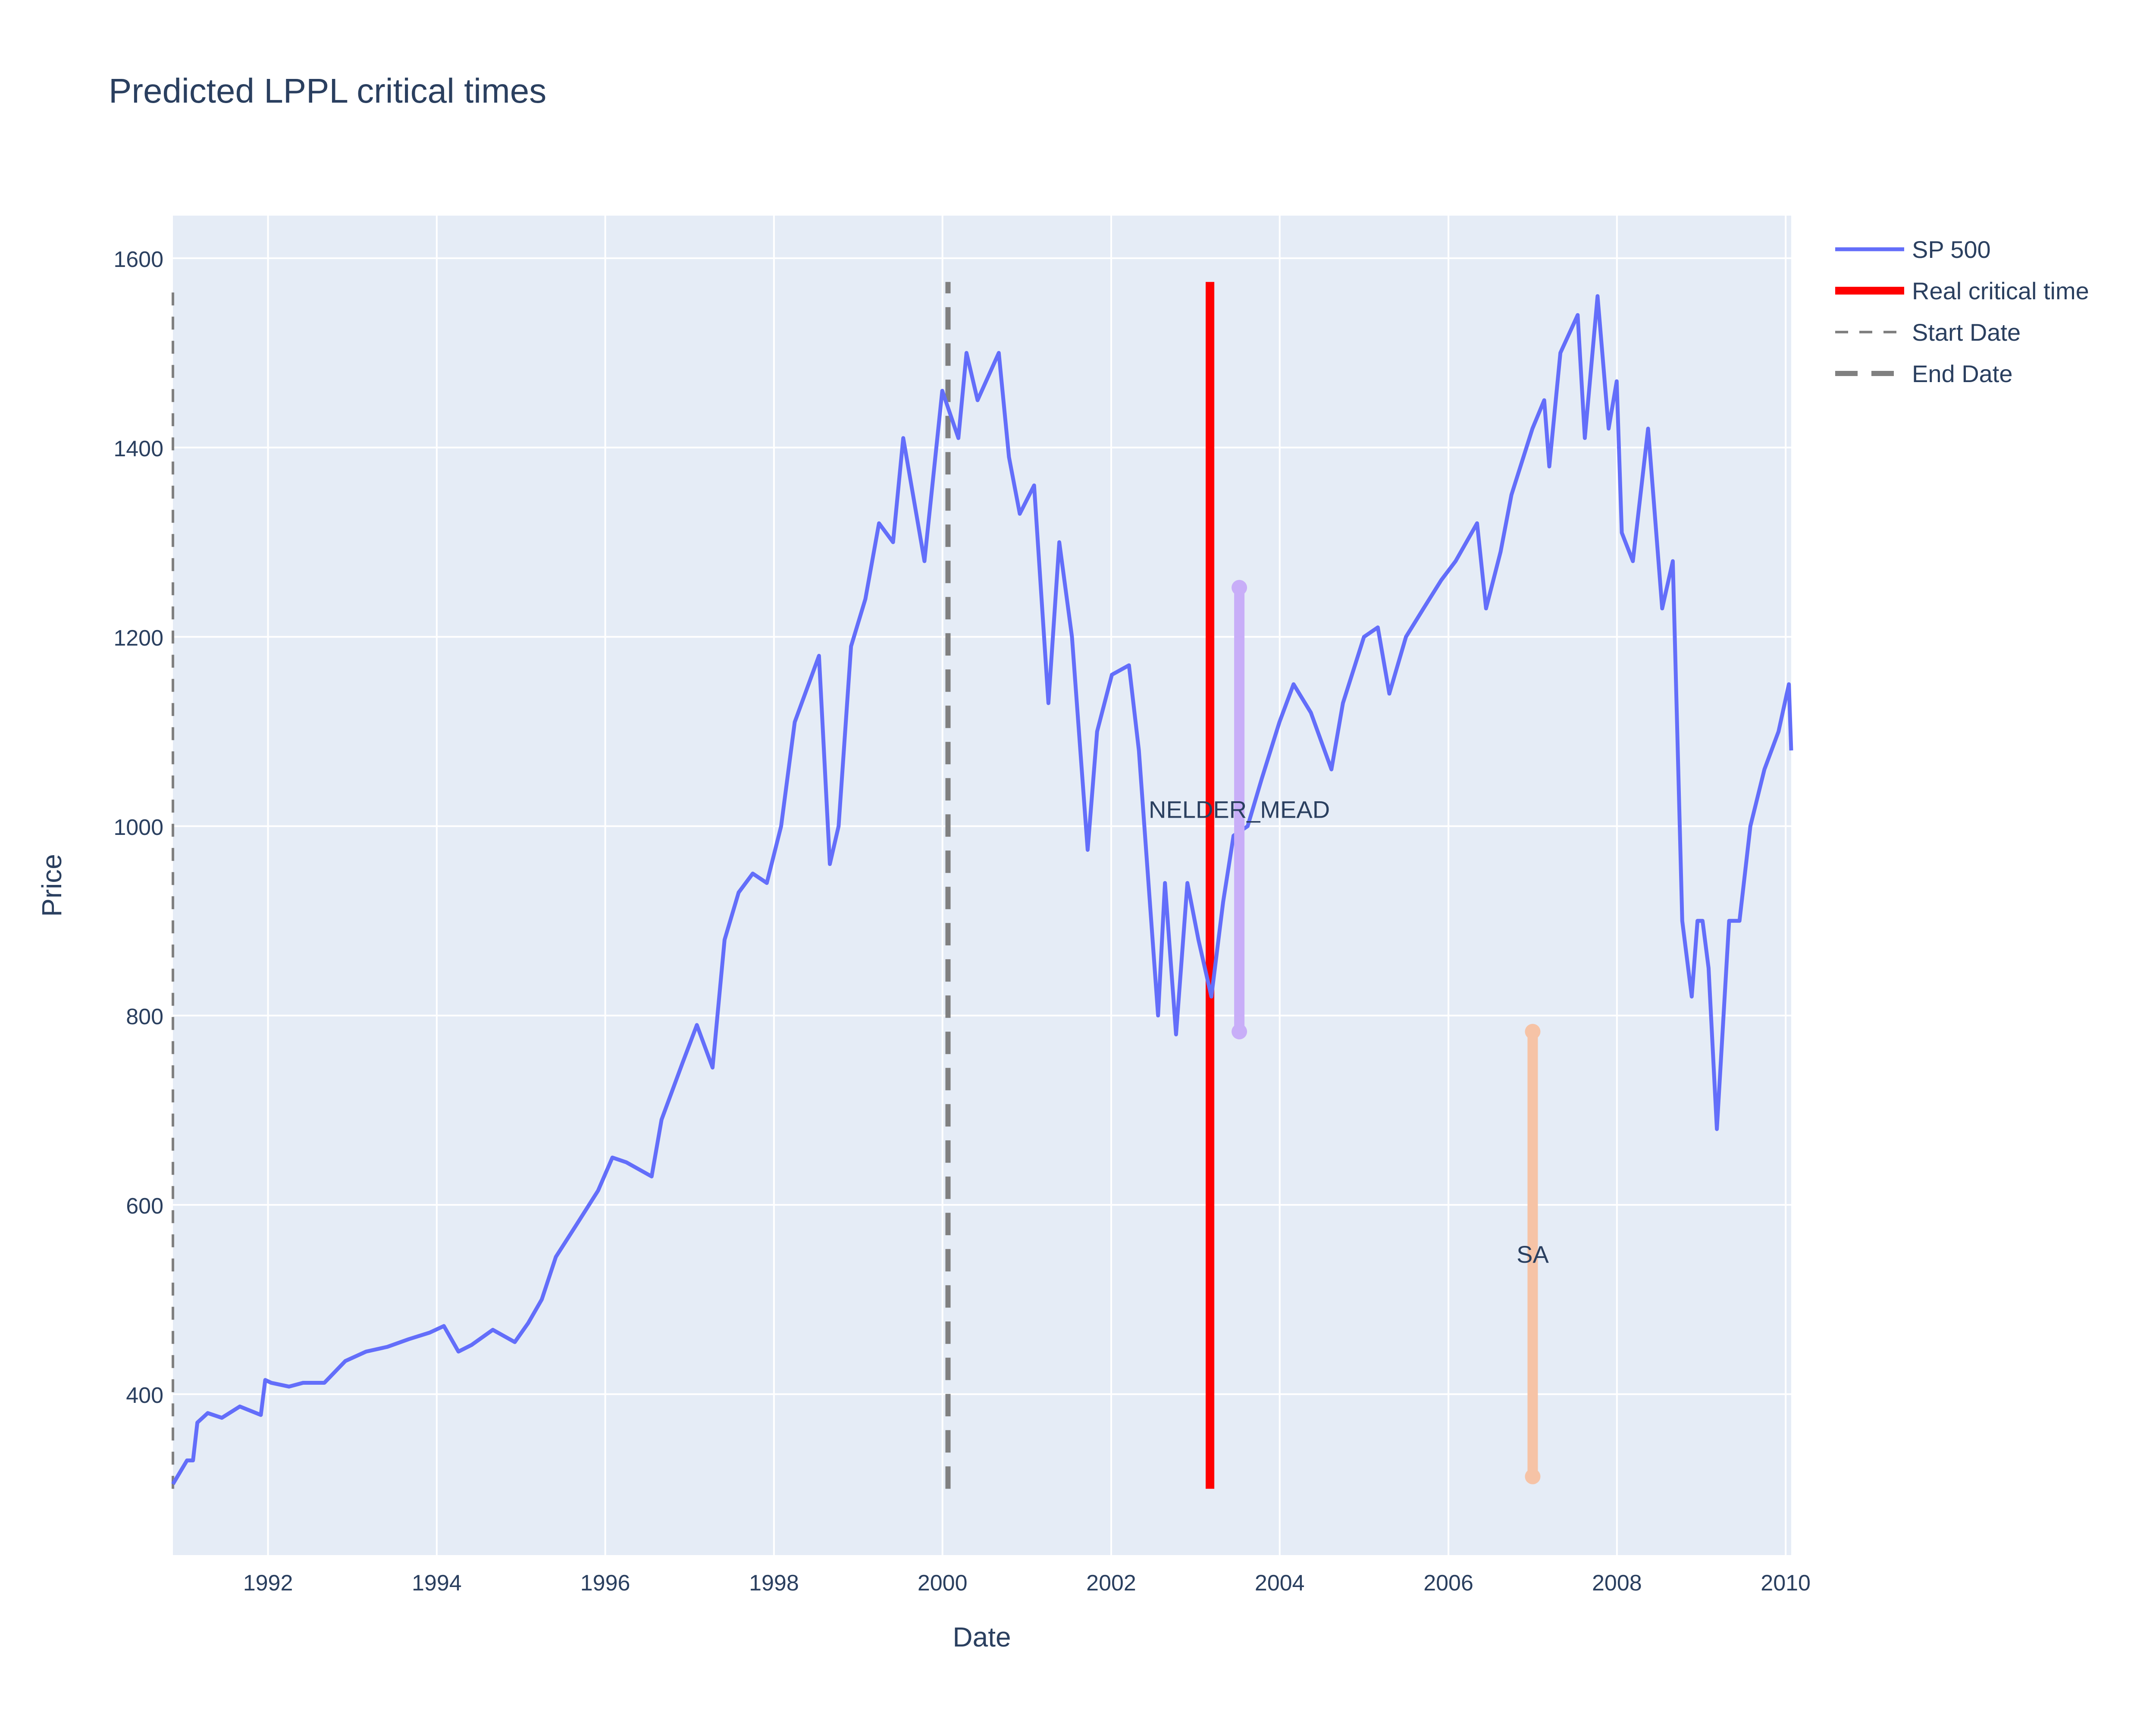  I want to click on x-tick-label: 1998, so click(774, 1583).